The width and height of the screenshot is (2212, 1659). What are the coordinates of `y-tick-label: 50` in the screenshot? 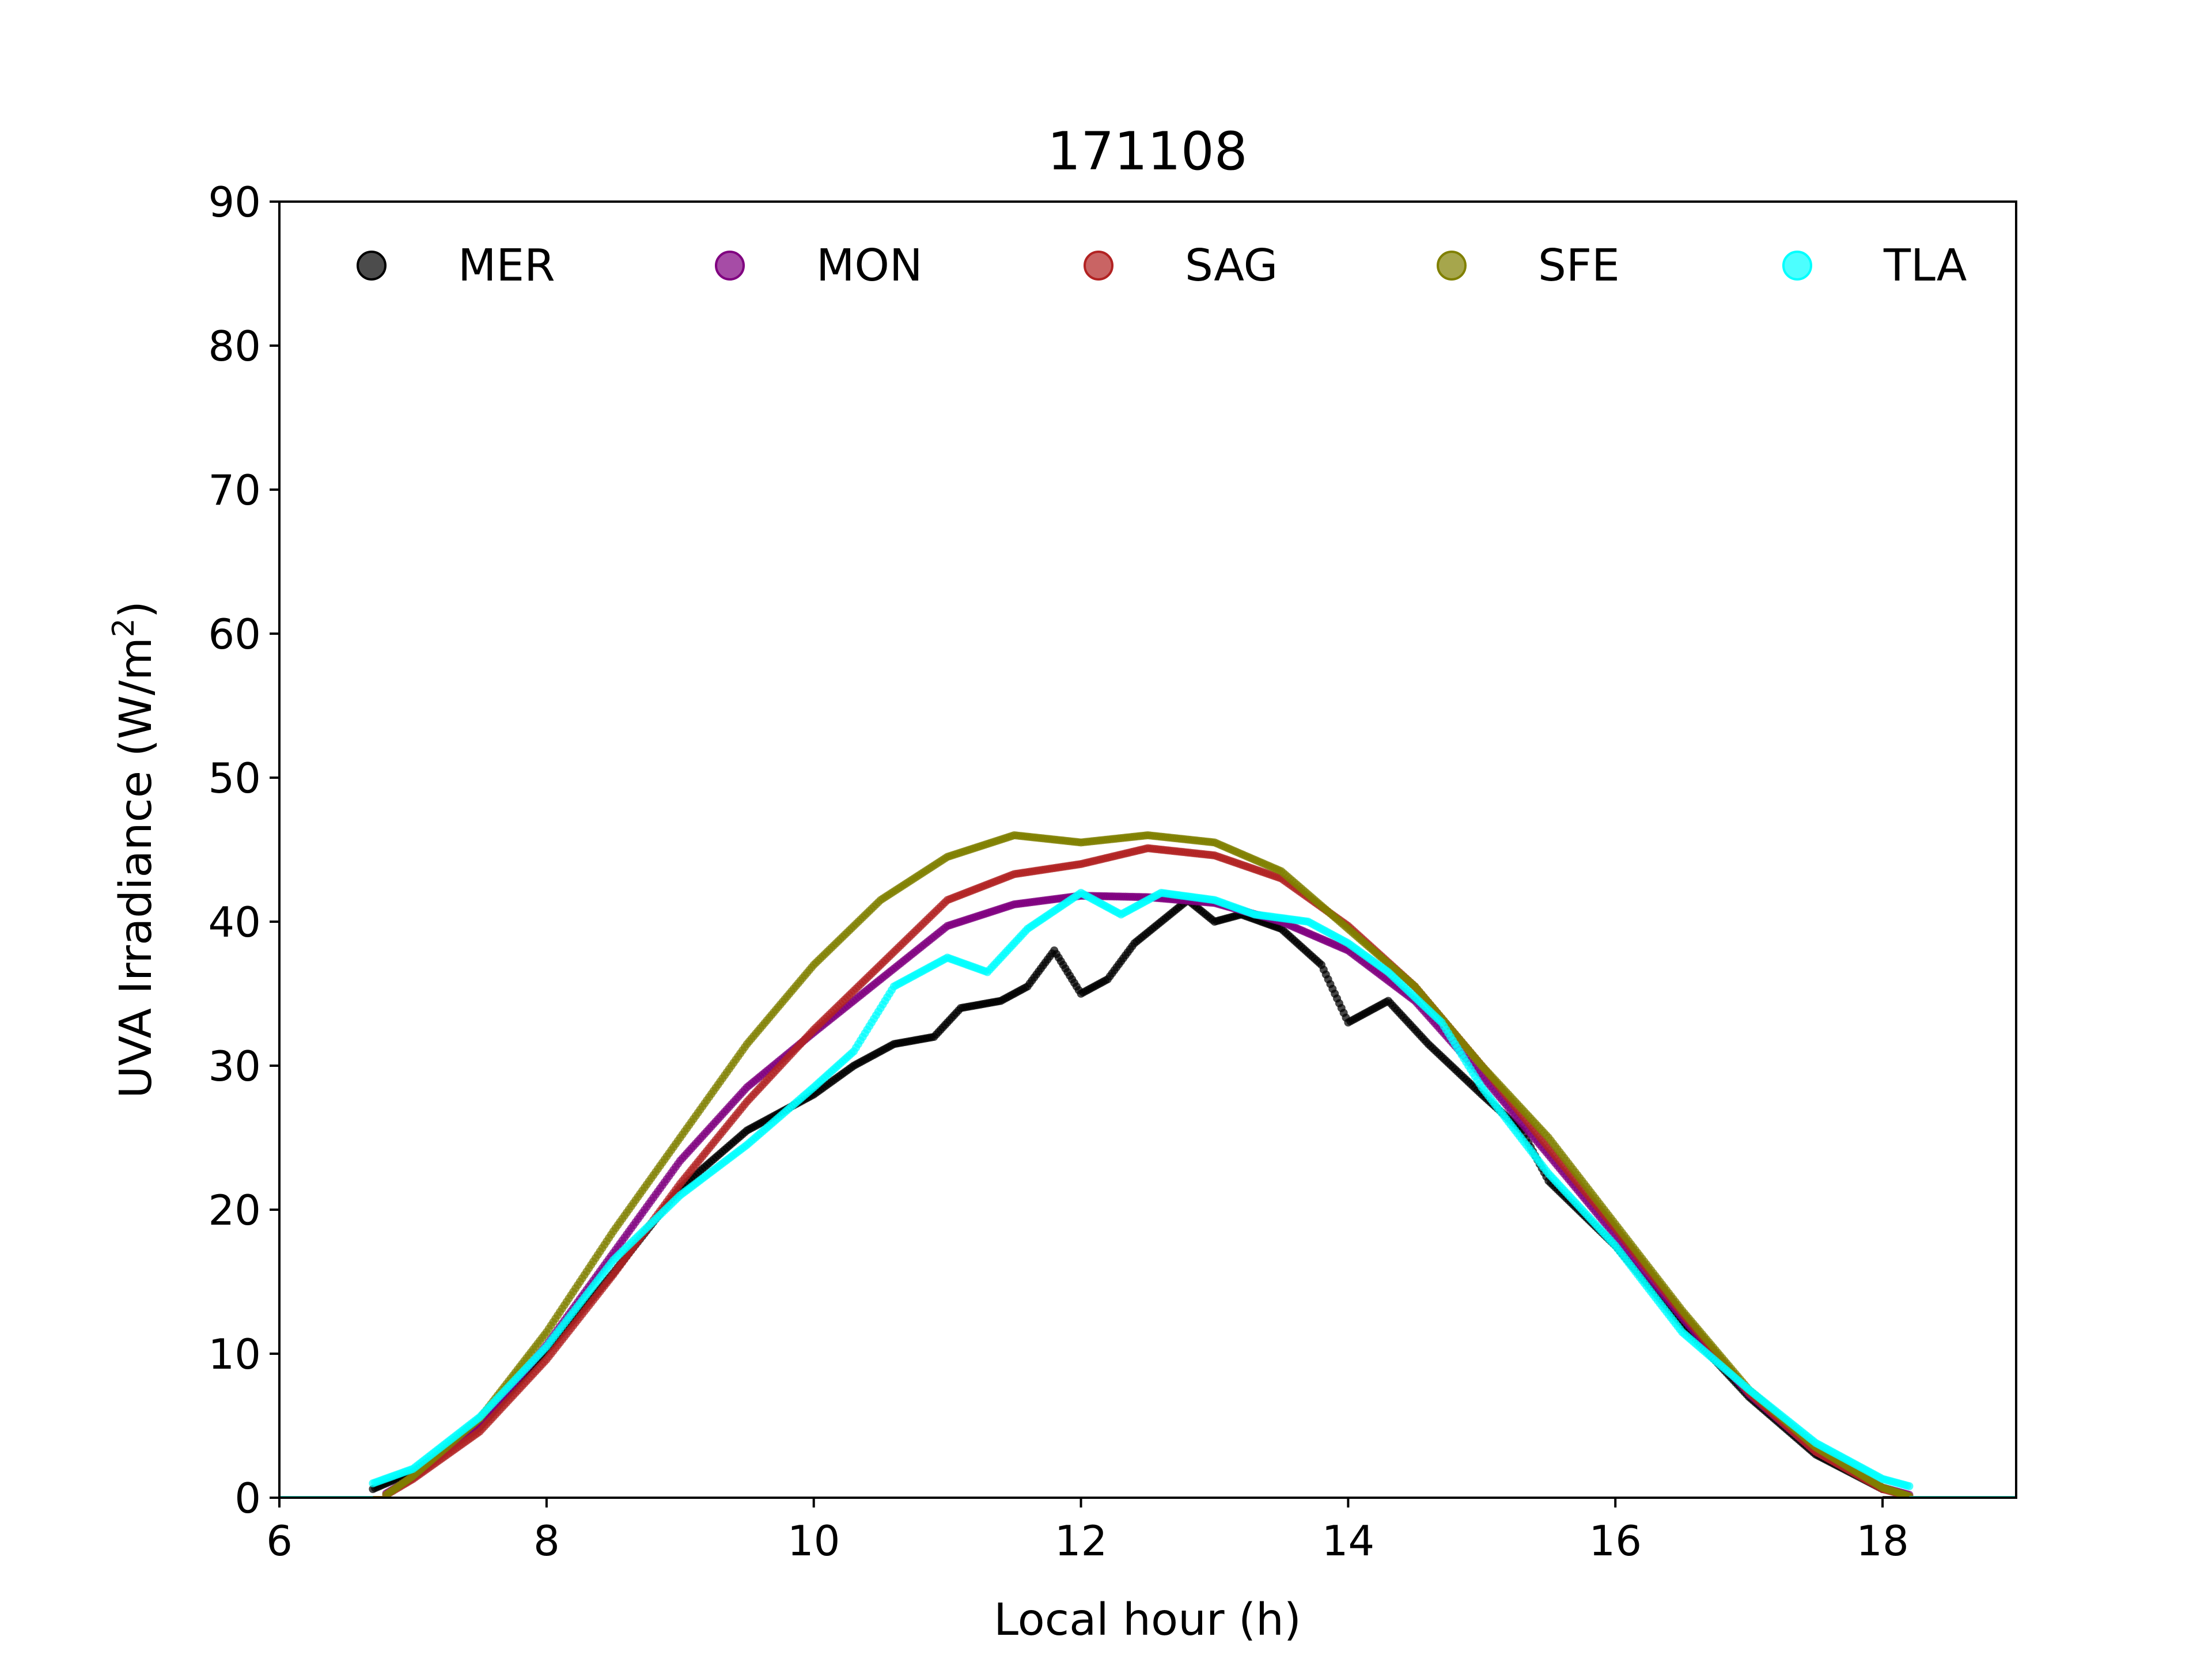 It's located at (234, 778).